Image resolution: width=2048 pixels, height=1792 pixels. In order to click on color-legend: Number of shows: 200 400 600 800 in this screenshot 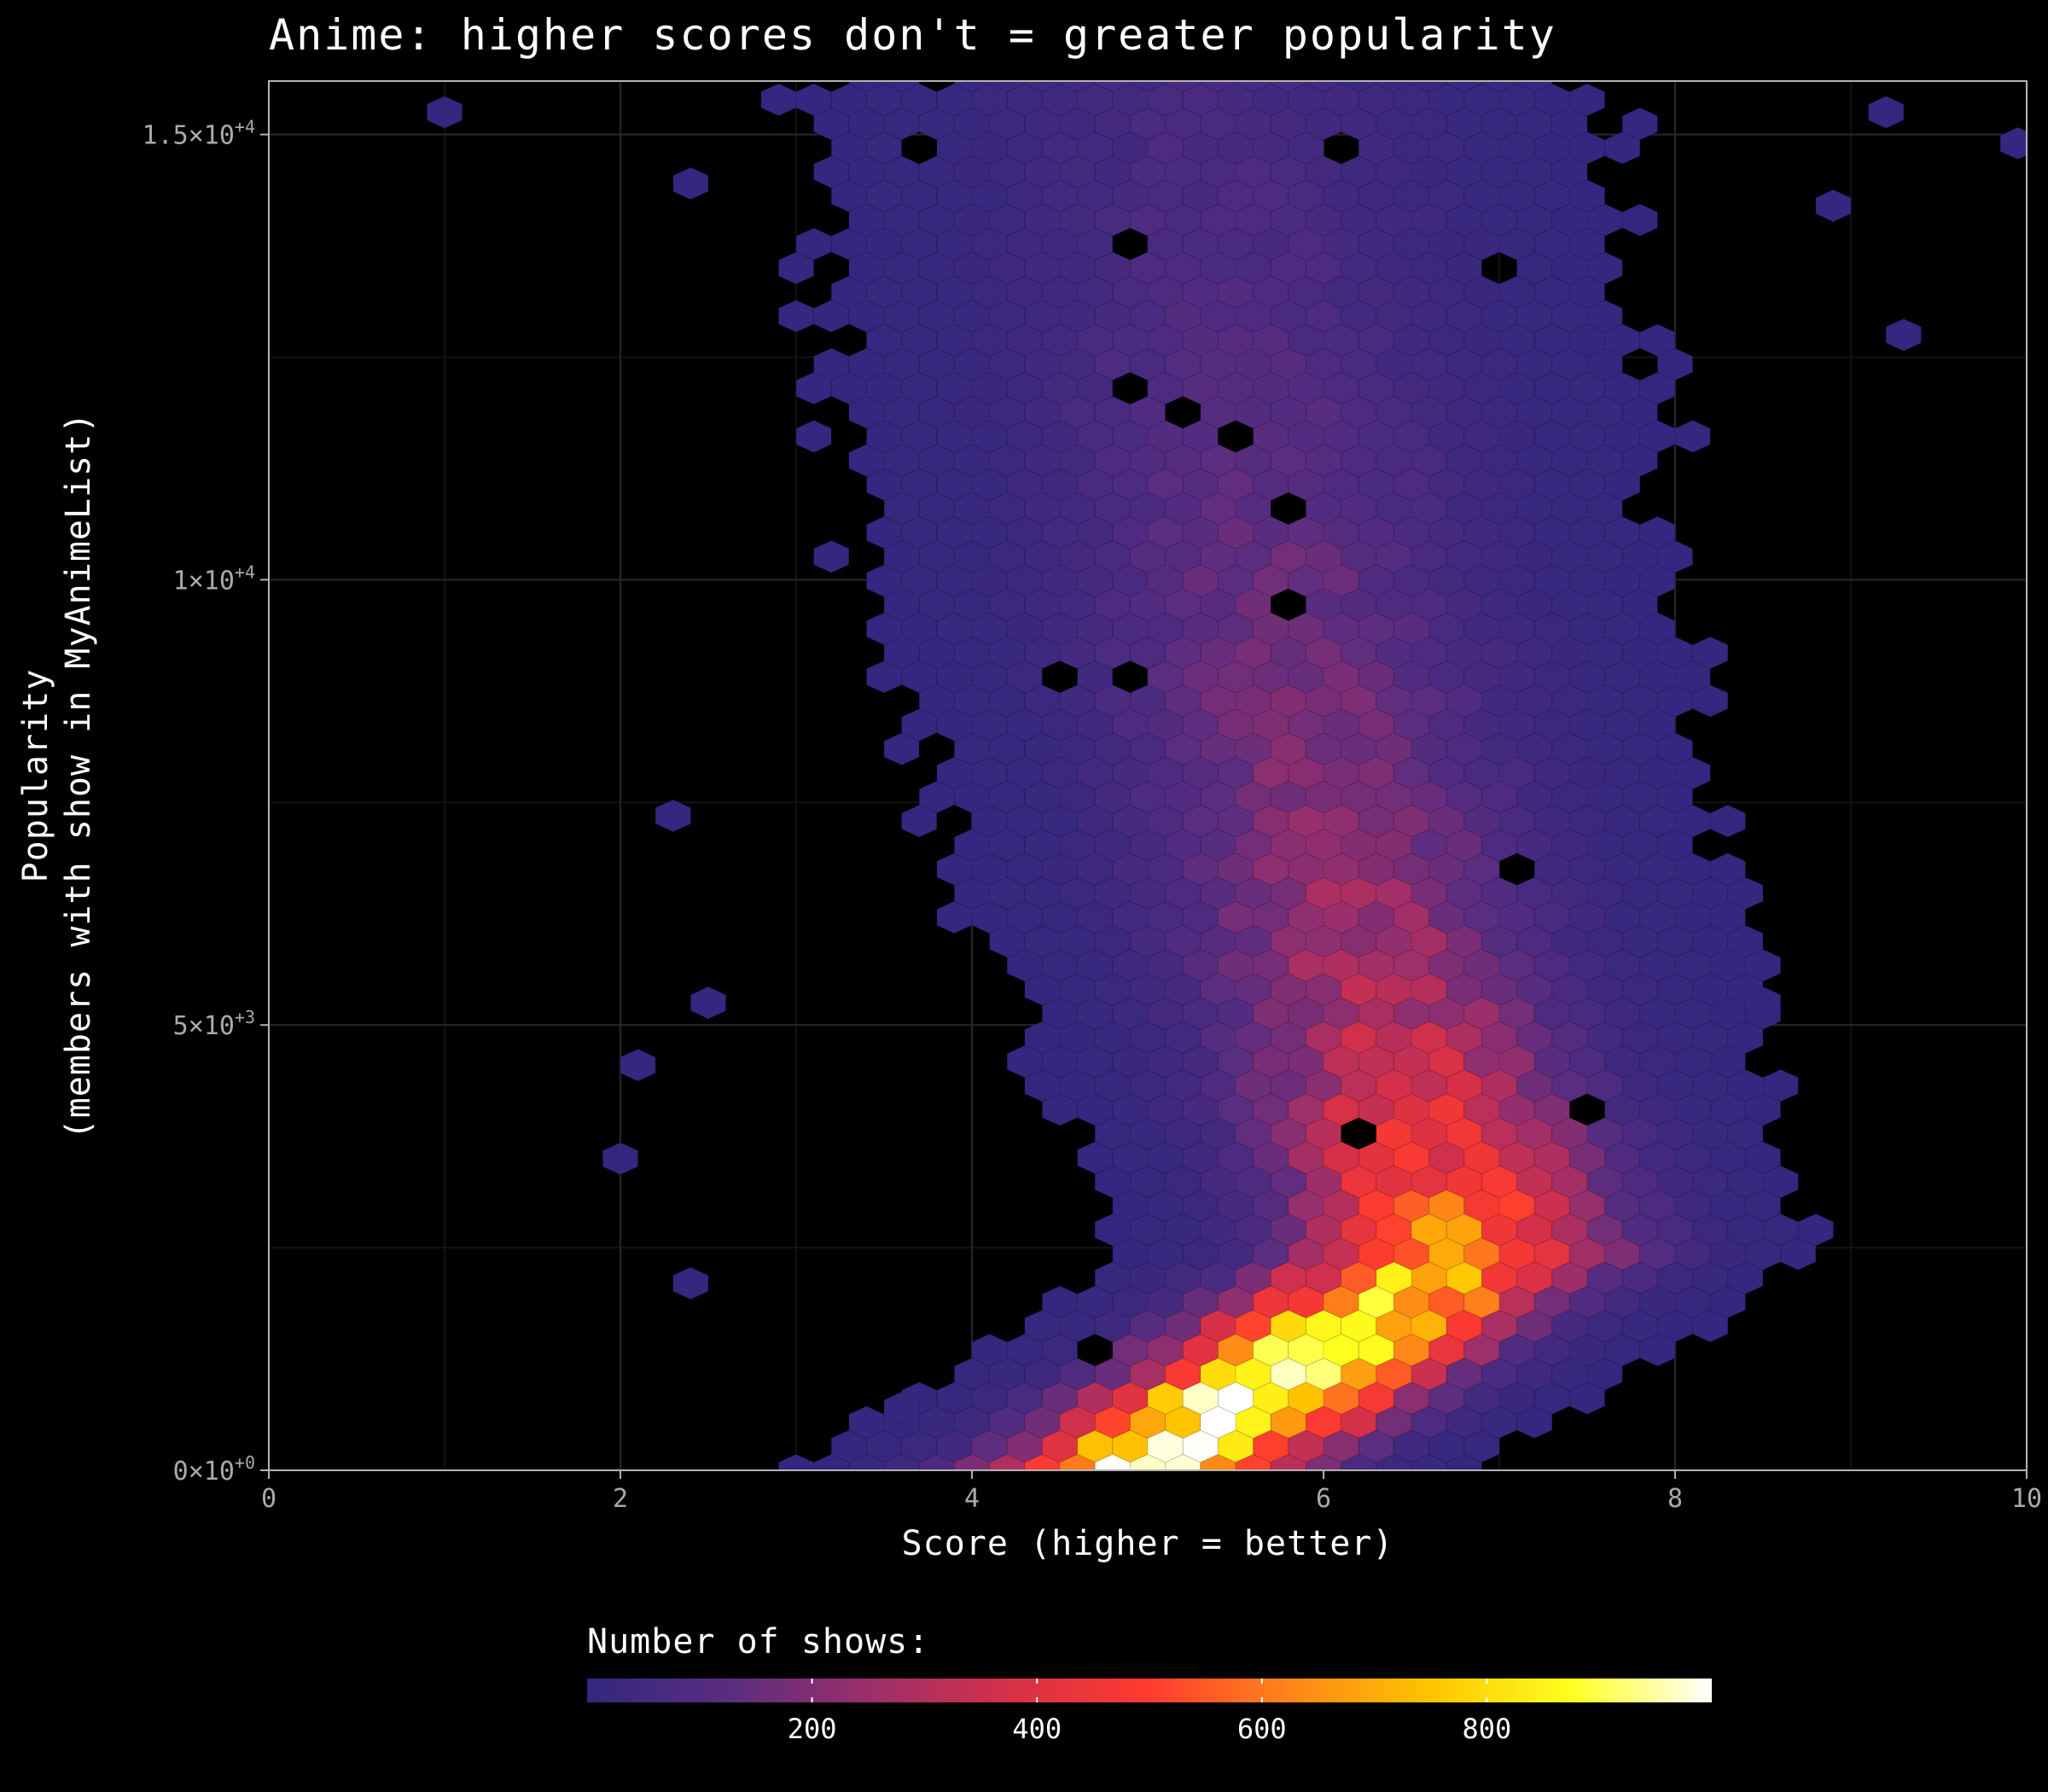, I will do `click(1149, 1683)`.